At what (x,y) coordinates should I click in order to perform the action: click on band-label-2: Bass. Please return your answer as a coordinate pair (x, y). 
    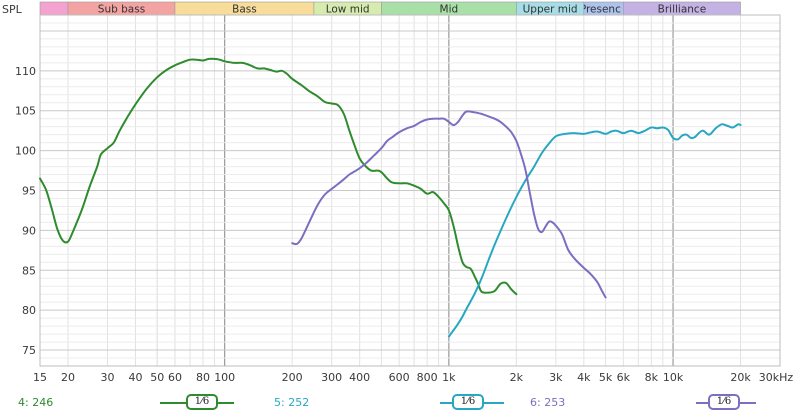
    Looking at the image, I should click on (244, 10).